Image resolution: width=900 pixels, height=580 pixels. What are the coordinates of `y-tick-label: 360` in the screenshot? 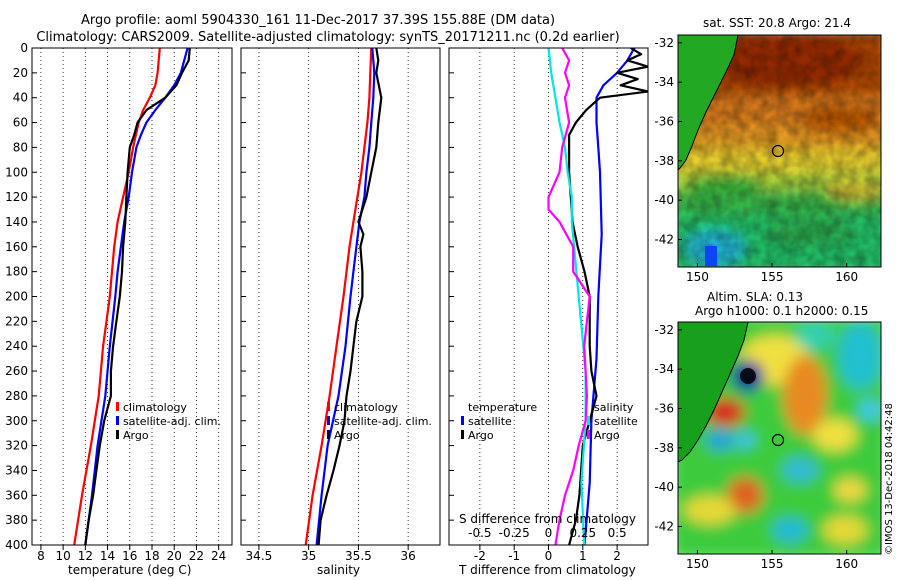 It's located at (16, 495).